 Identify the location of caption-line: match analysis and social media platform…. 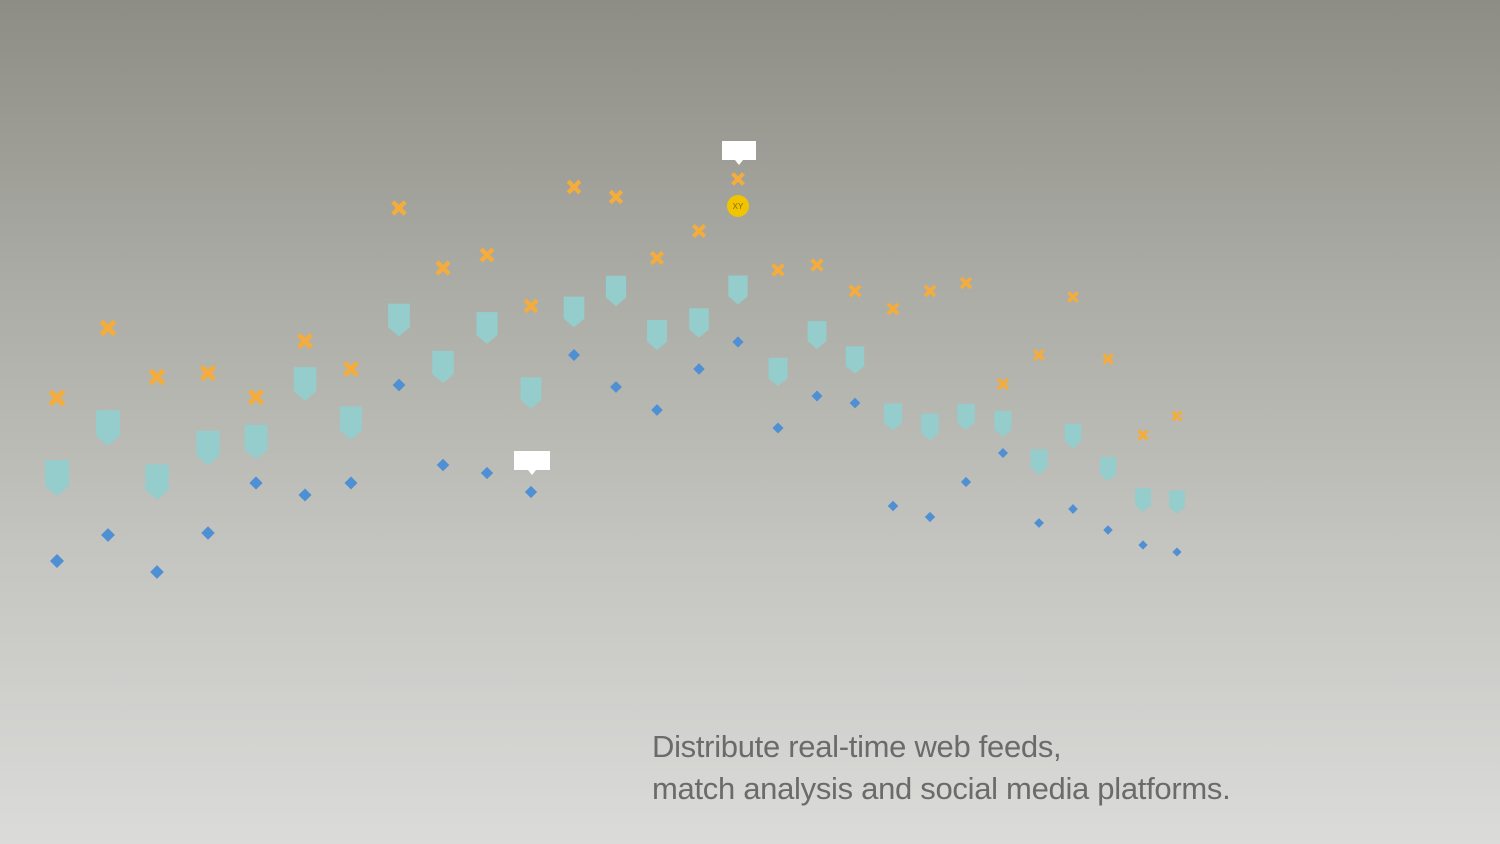
(941, 788).